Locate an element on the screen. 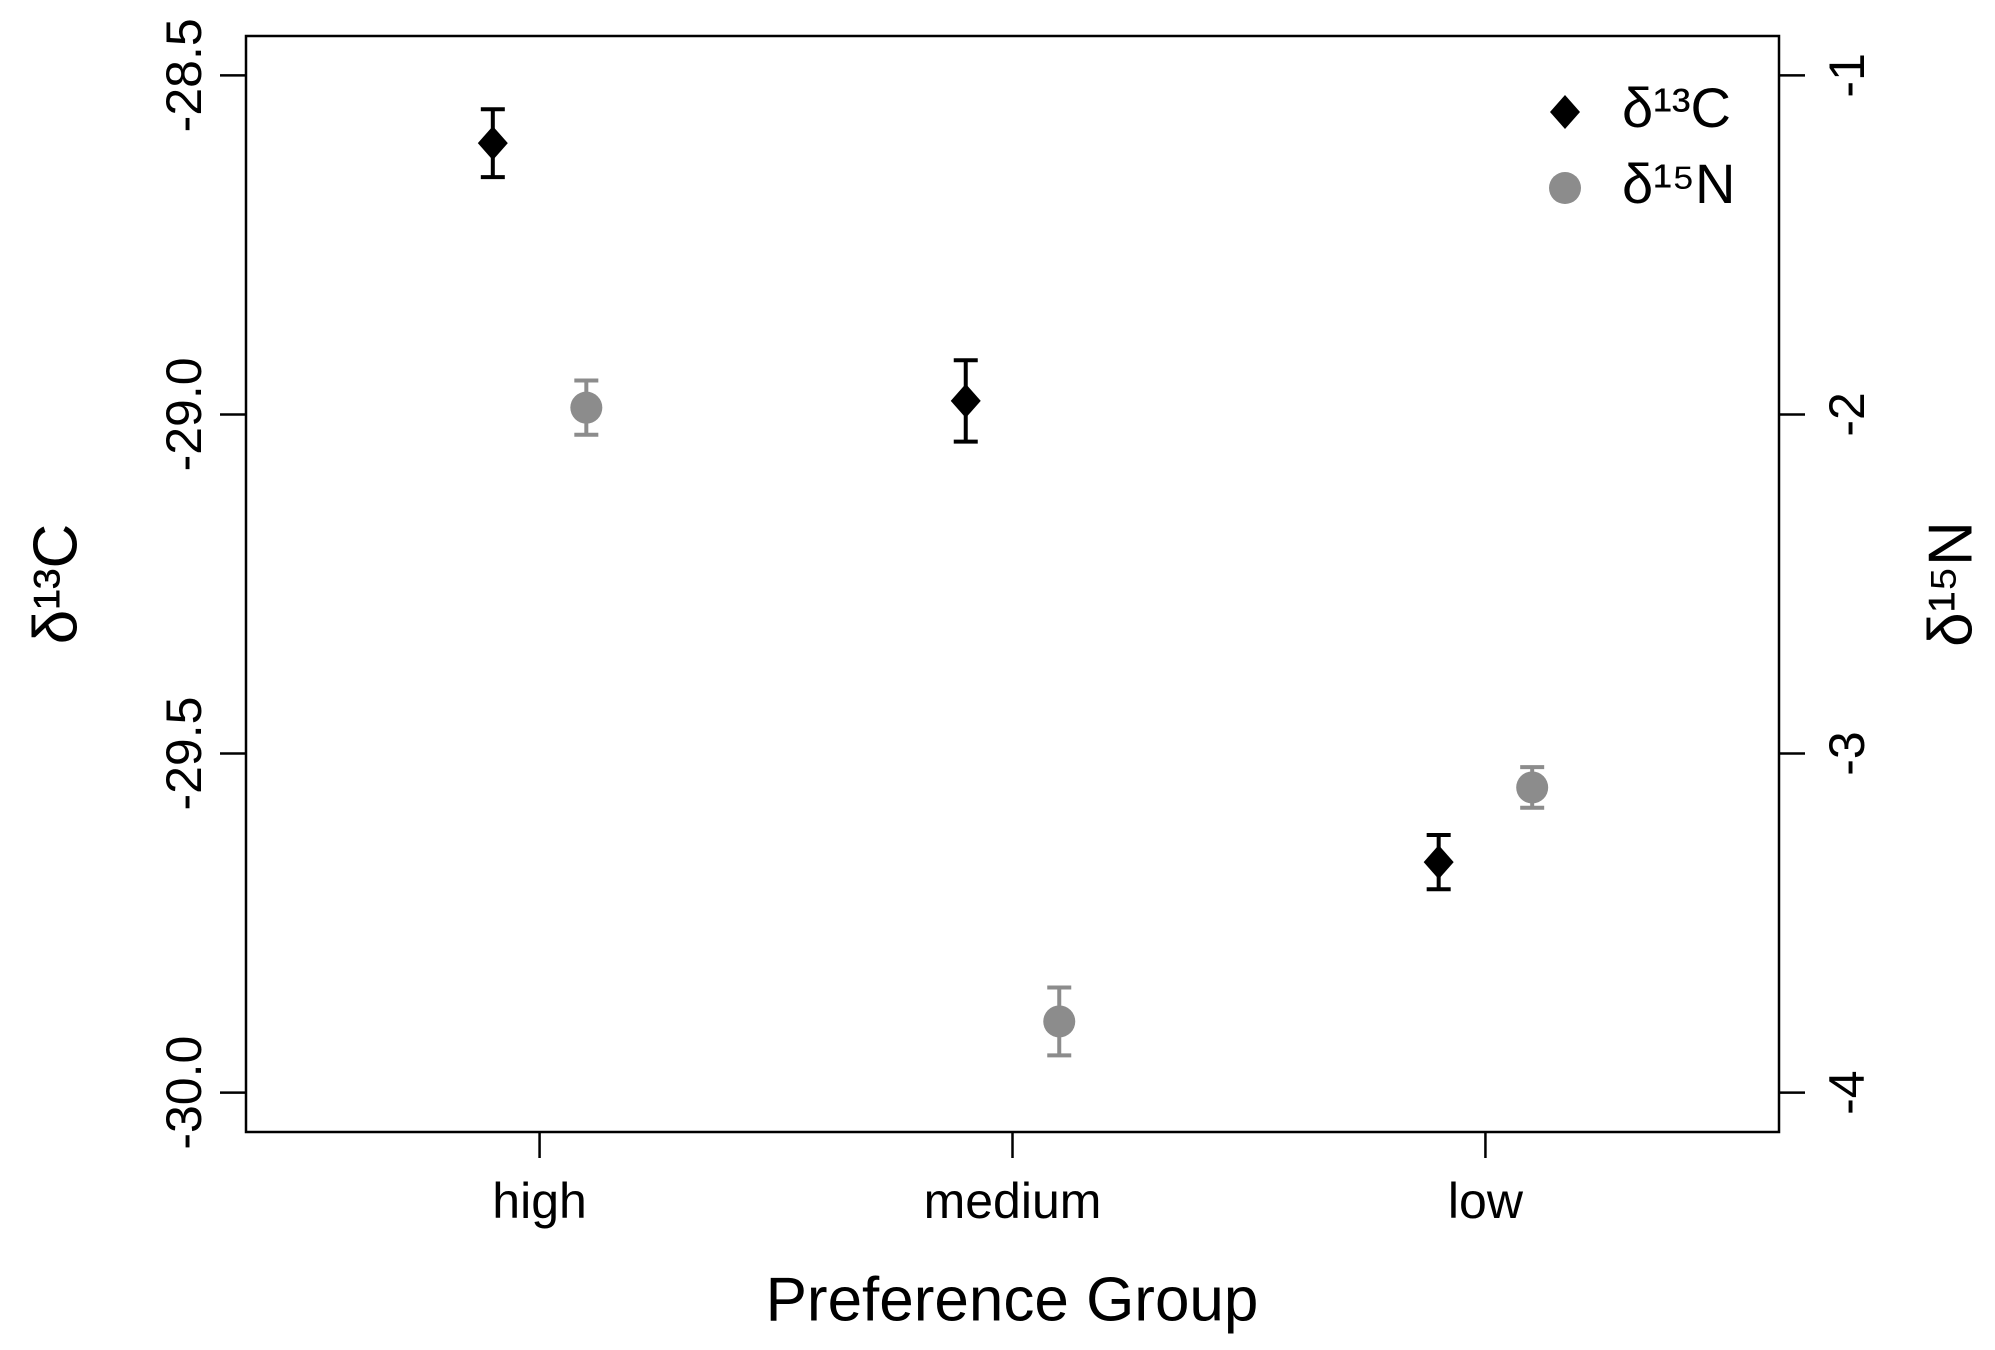 The image size is (1995, 1350). y-tick-label: -29.0 is located at coordinates (184, 414).